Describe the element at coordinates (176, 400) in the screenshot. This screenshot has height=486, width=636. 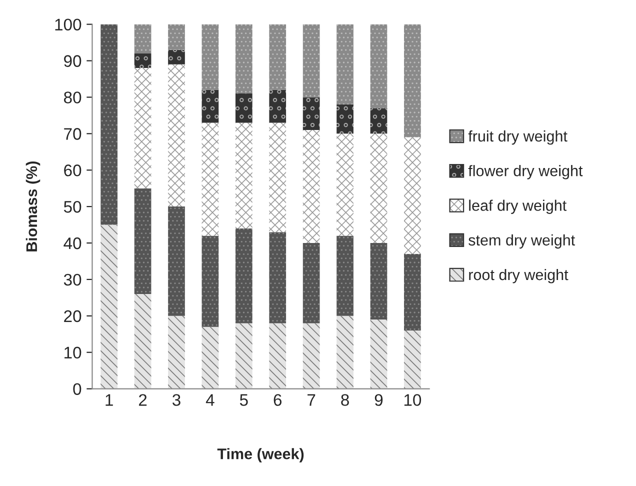
I see `x-tick-label: 3` at that location.